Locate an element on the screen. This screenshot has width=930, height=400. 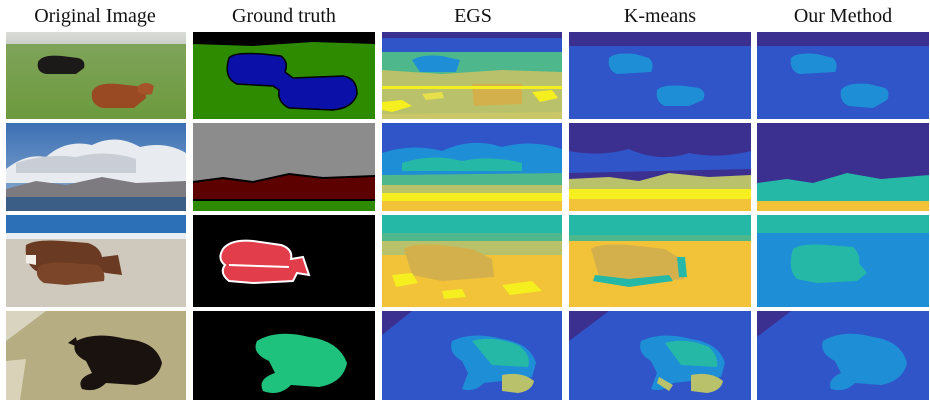
row1-kmeans-segmentation is located at coordinates (660, 75).